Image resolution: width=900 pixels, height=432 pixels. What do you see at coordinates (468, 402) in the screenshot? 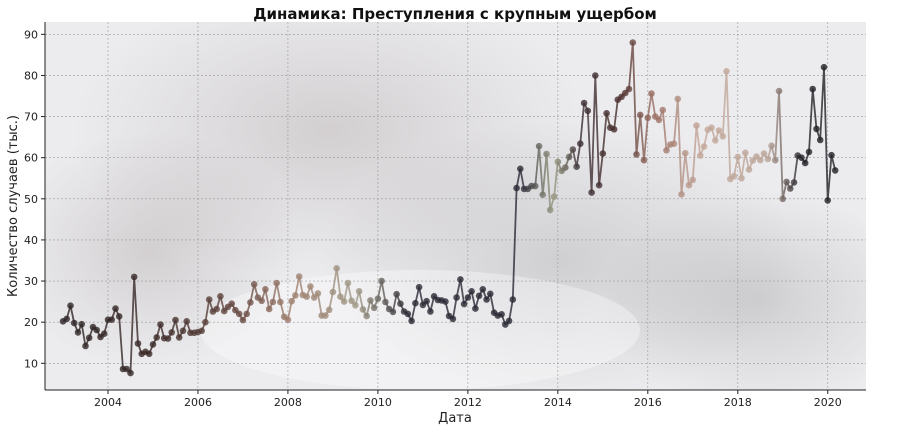
I see `x-tick-label: 2012` at bounding box center [468, 402].